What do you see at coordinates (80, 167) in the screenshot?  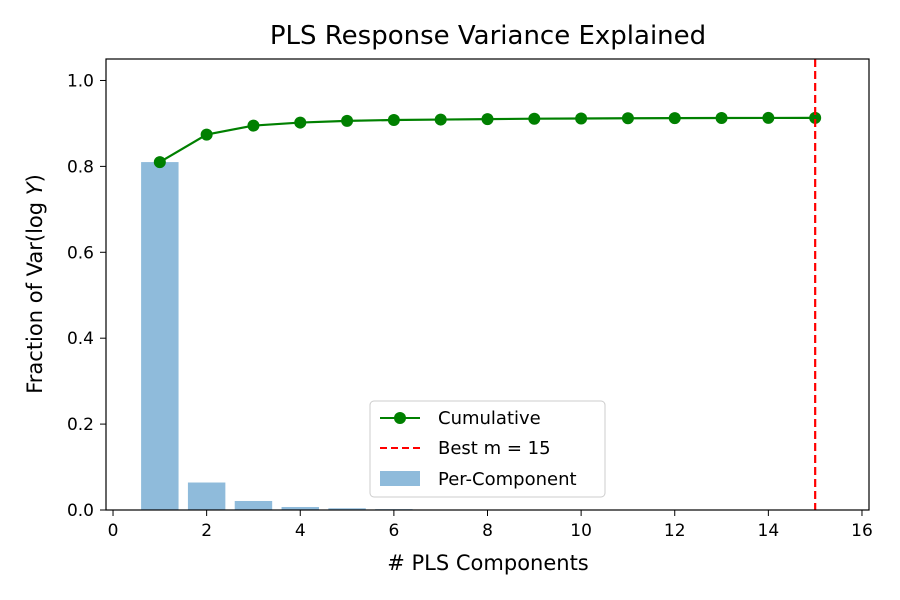 I see `y-tick-label: 0.8` at bounding box center [80, 167].